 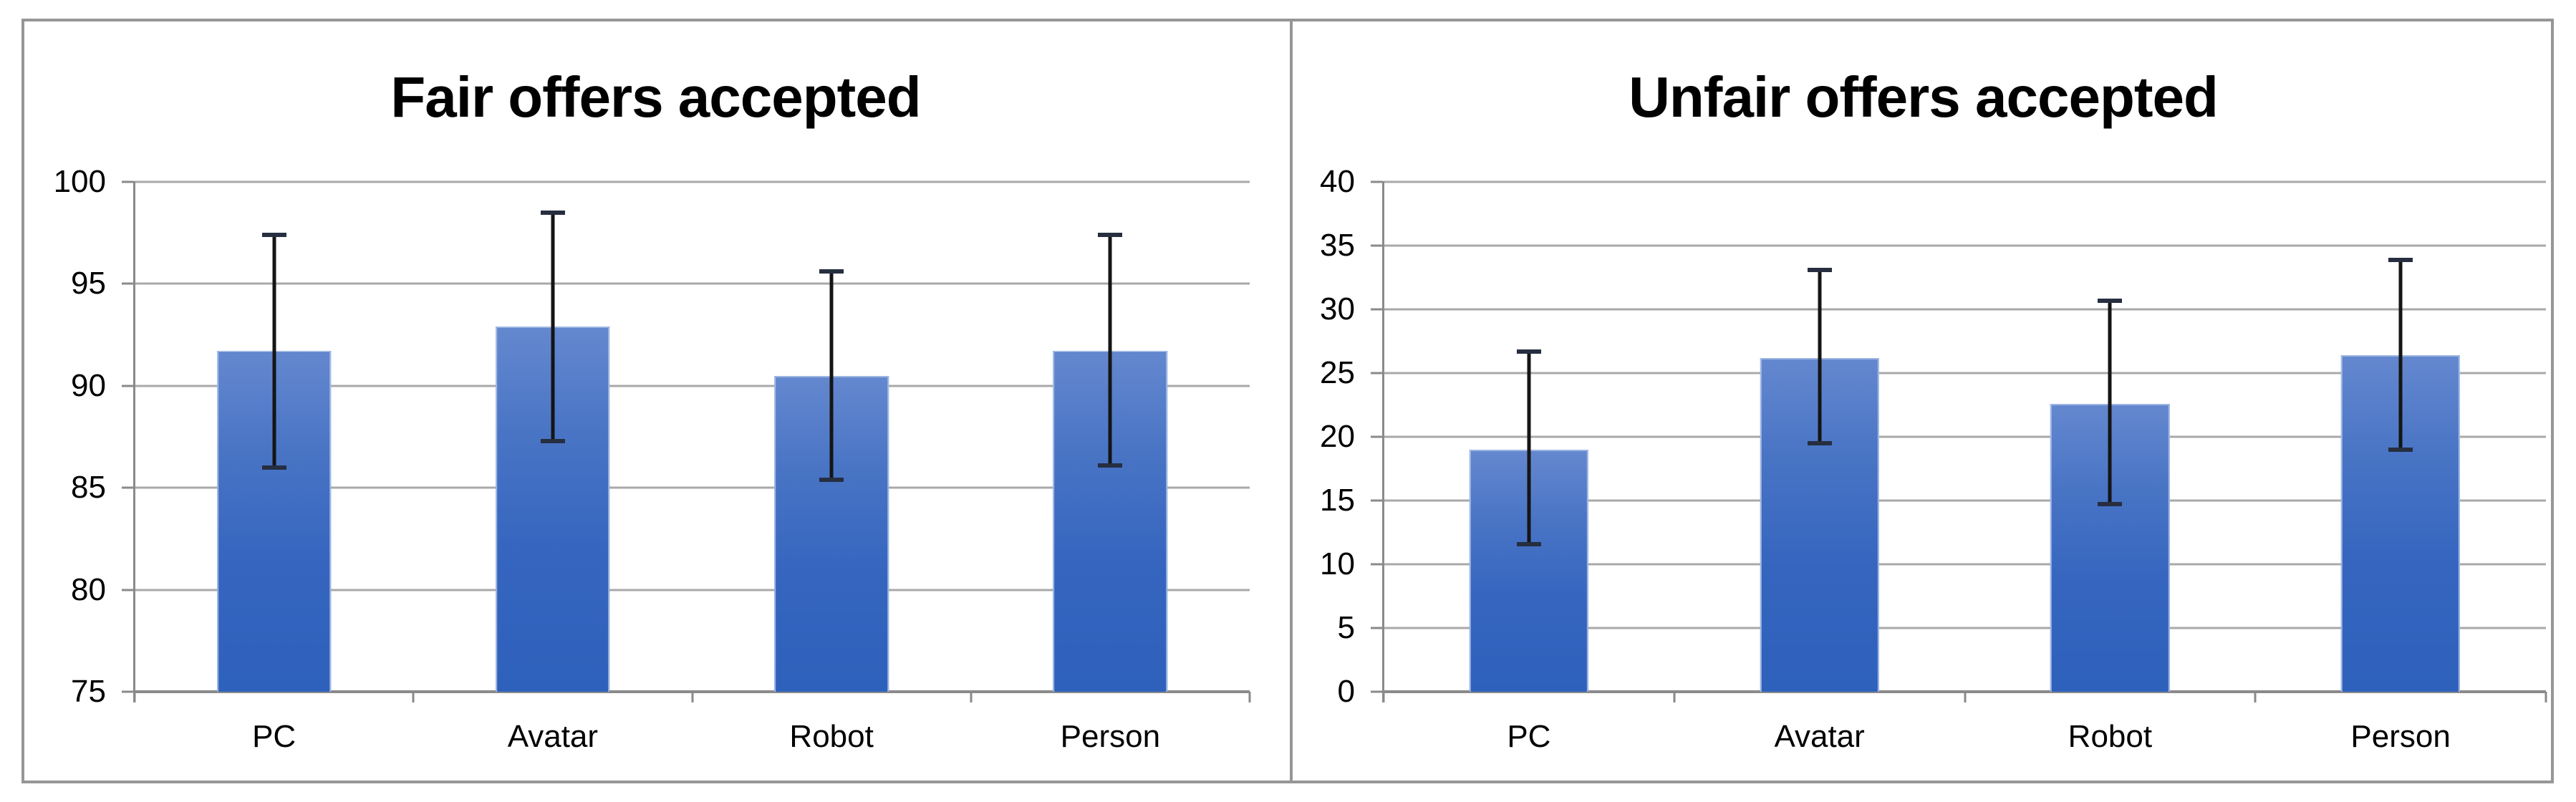 What do you see at coordinates (1337, 437) in the screenshot?
I see `y-tick-label-20: 20` at bounding box center [1337, 437].